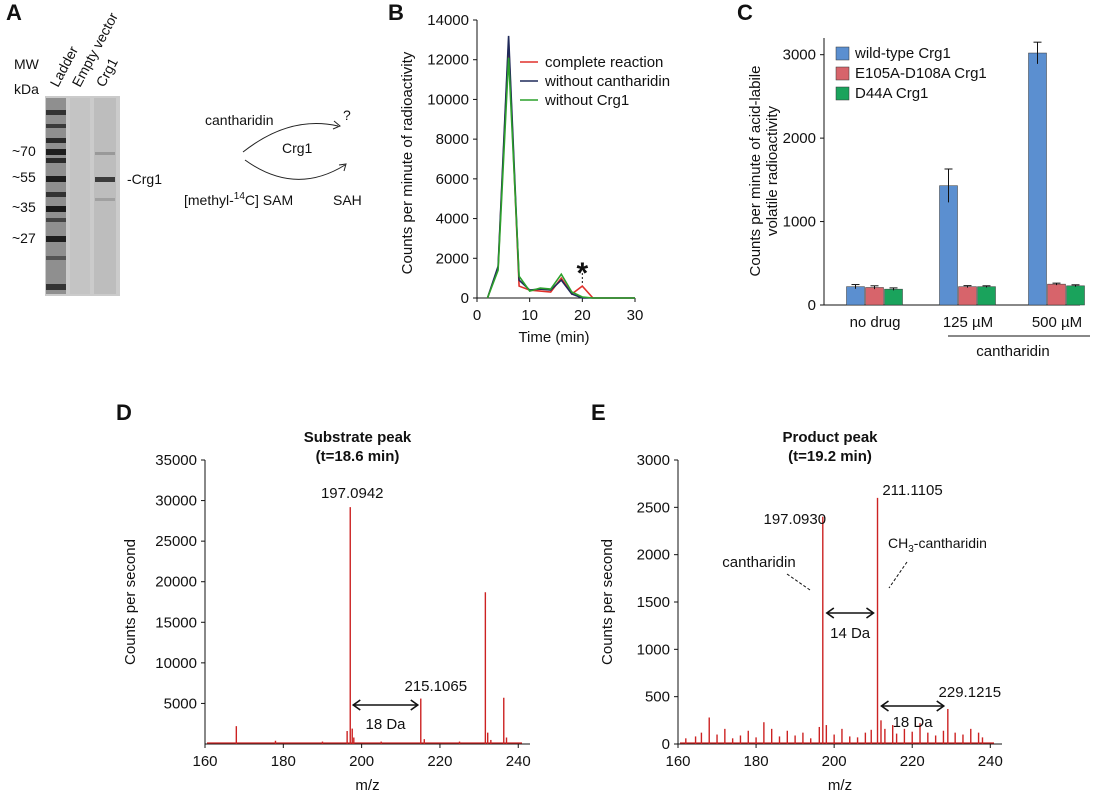 This screenshot has width=1112, height=800. Describe the element at coordinates (180, 703) in the screenshot. I see `y-tick-label: 5000` at that location.